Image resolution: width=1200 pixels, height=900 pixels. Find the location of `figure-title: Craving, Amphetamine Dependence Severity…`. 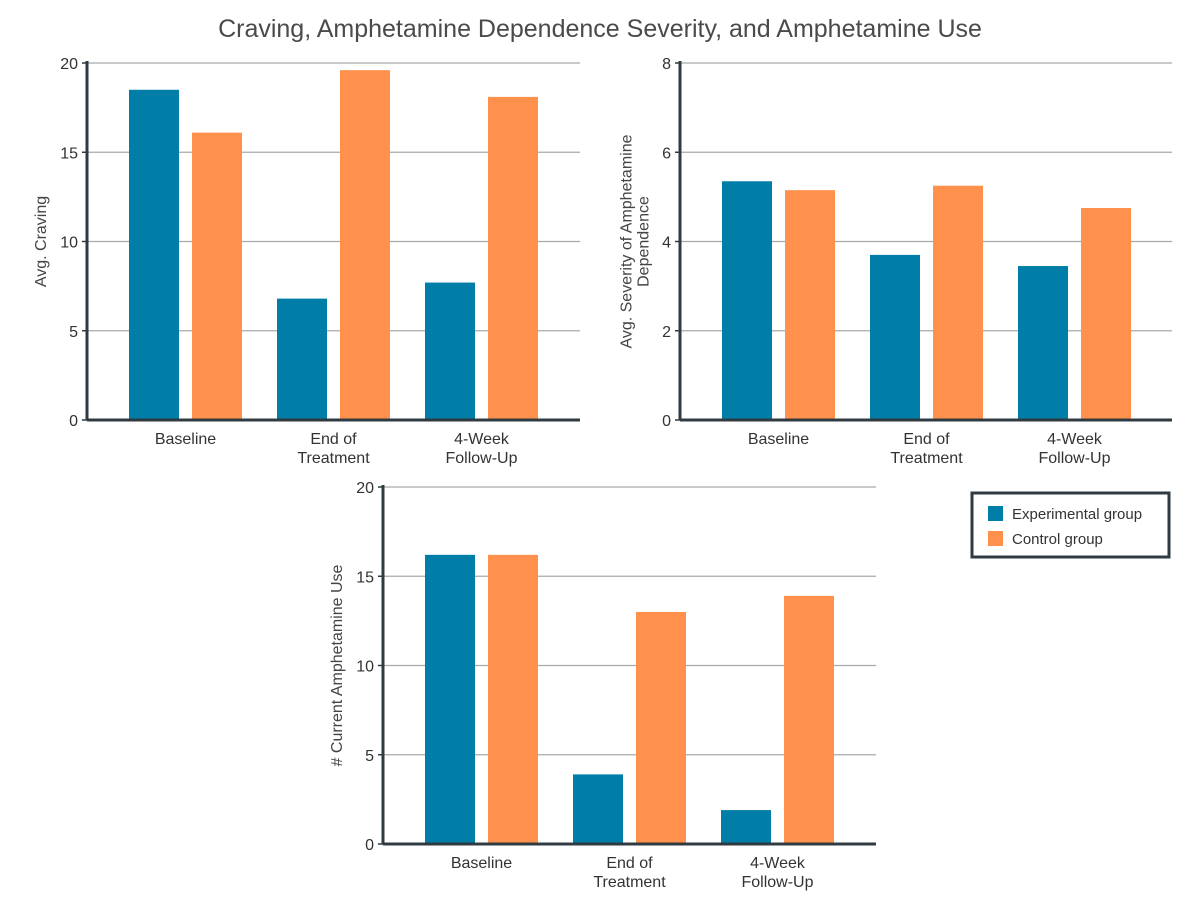

figure-title: Craving, Amphetamine Dependence Severity… is located at coordinates (600, 29).